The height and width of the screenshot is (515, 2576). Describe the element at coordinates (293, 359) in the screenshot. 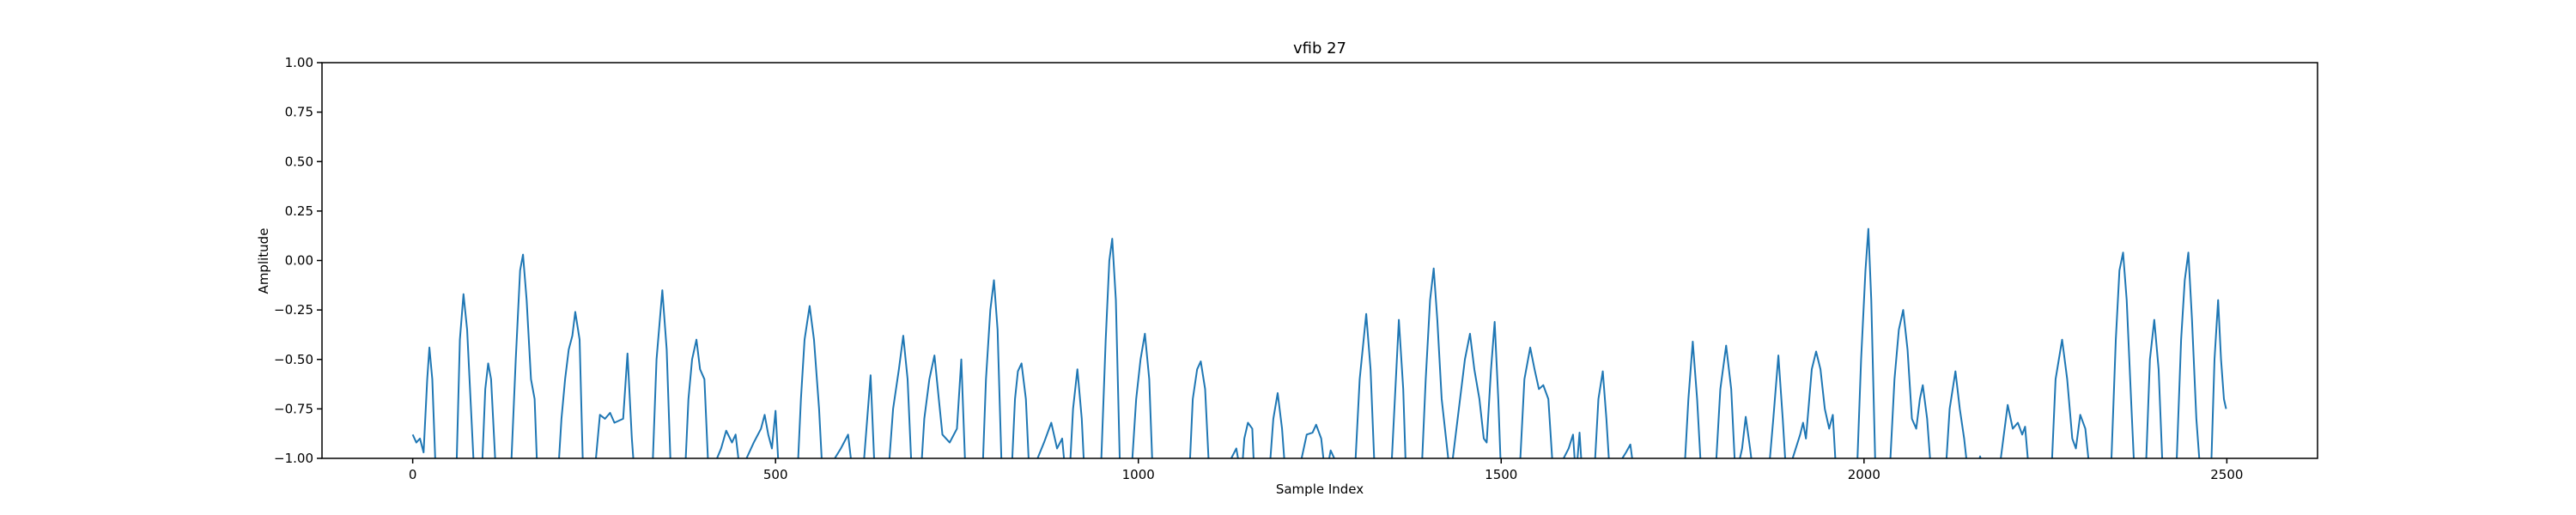

I see `y-tick-label: −0.50` at that location.